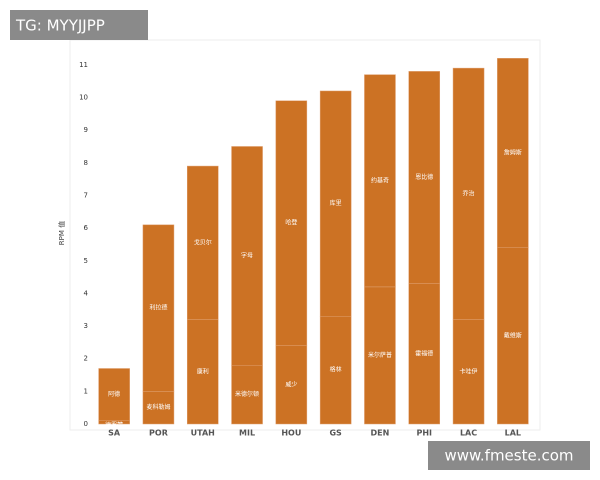  What do you see at coordinates (86, 391) in the screenshot?
I see `y-tick-label: 1` at bounding box center [86, 391].